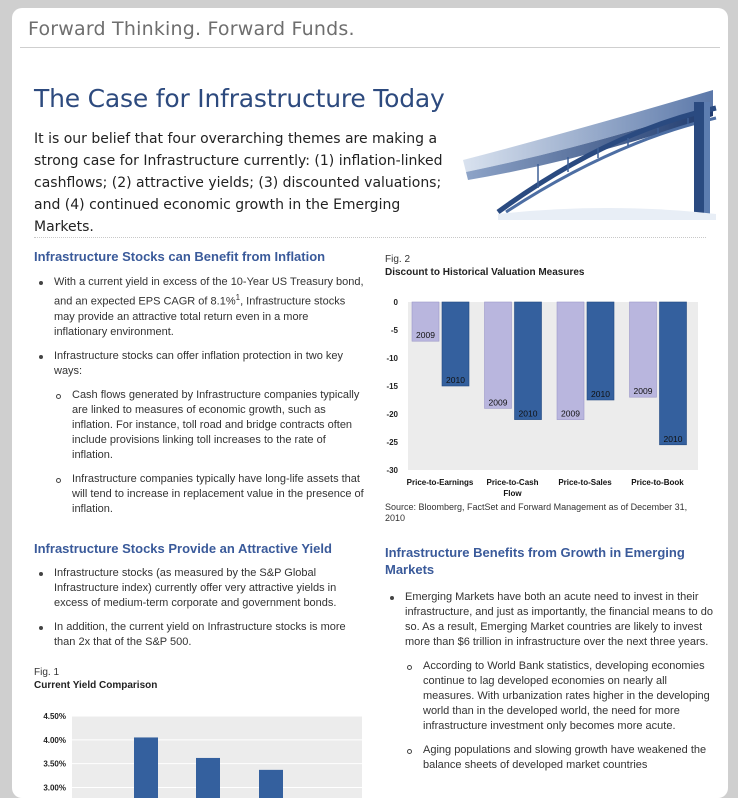 This screenshot has width=738, height=798. I want to click on fig1-chart: 4.50%4.00%3.50%3.00%, so click(202, 755).